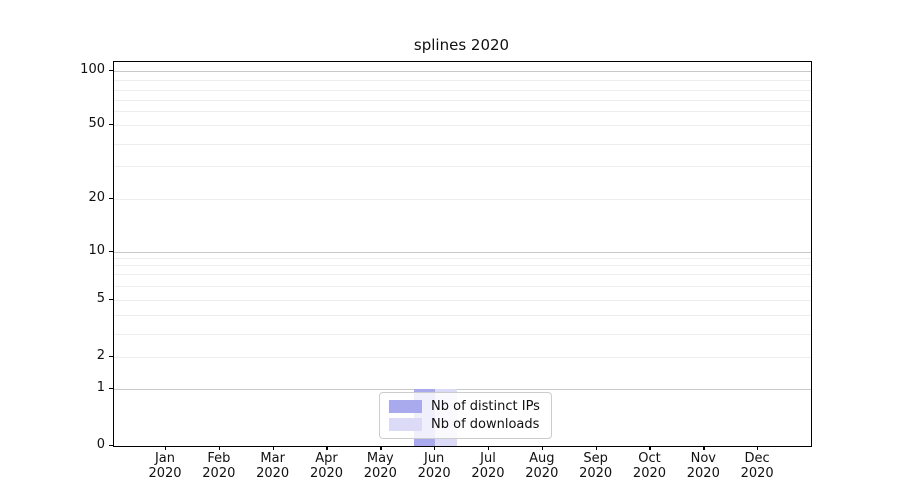 The height and width of the screenshot is (500, 900). Describe the element at coordinates (649, 458) in the screenshot. I see `x-tick-month: Oct` at that location.